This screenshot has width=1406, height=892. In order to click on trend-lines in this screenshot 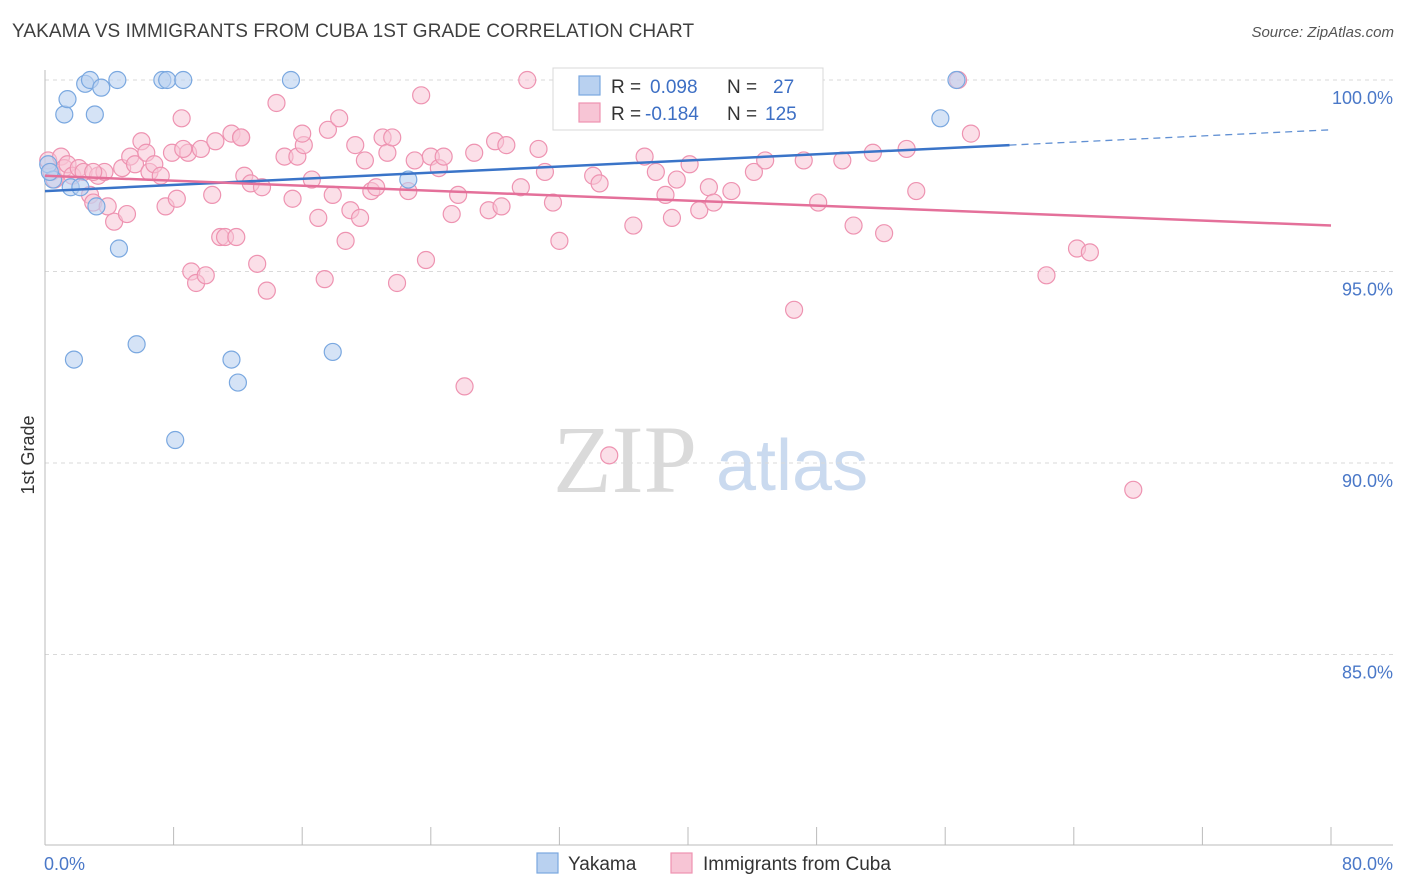, I will do `click(688, 178)`.